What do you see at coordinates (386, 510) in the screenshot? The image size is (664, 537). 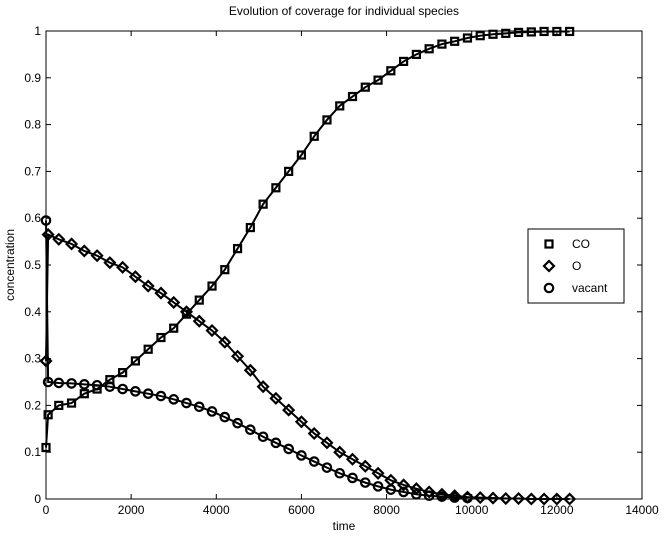 I see `x-tick-label: 8000` at bounding box center [386, 510].